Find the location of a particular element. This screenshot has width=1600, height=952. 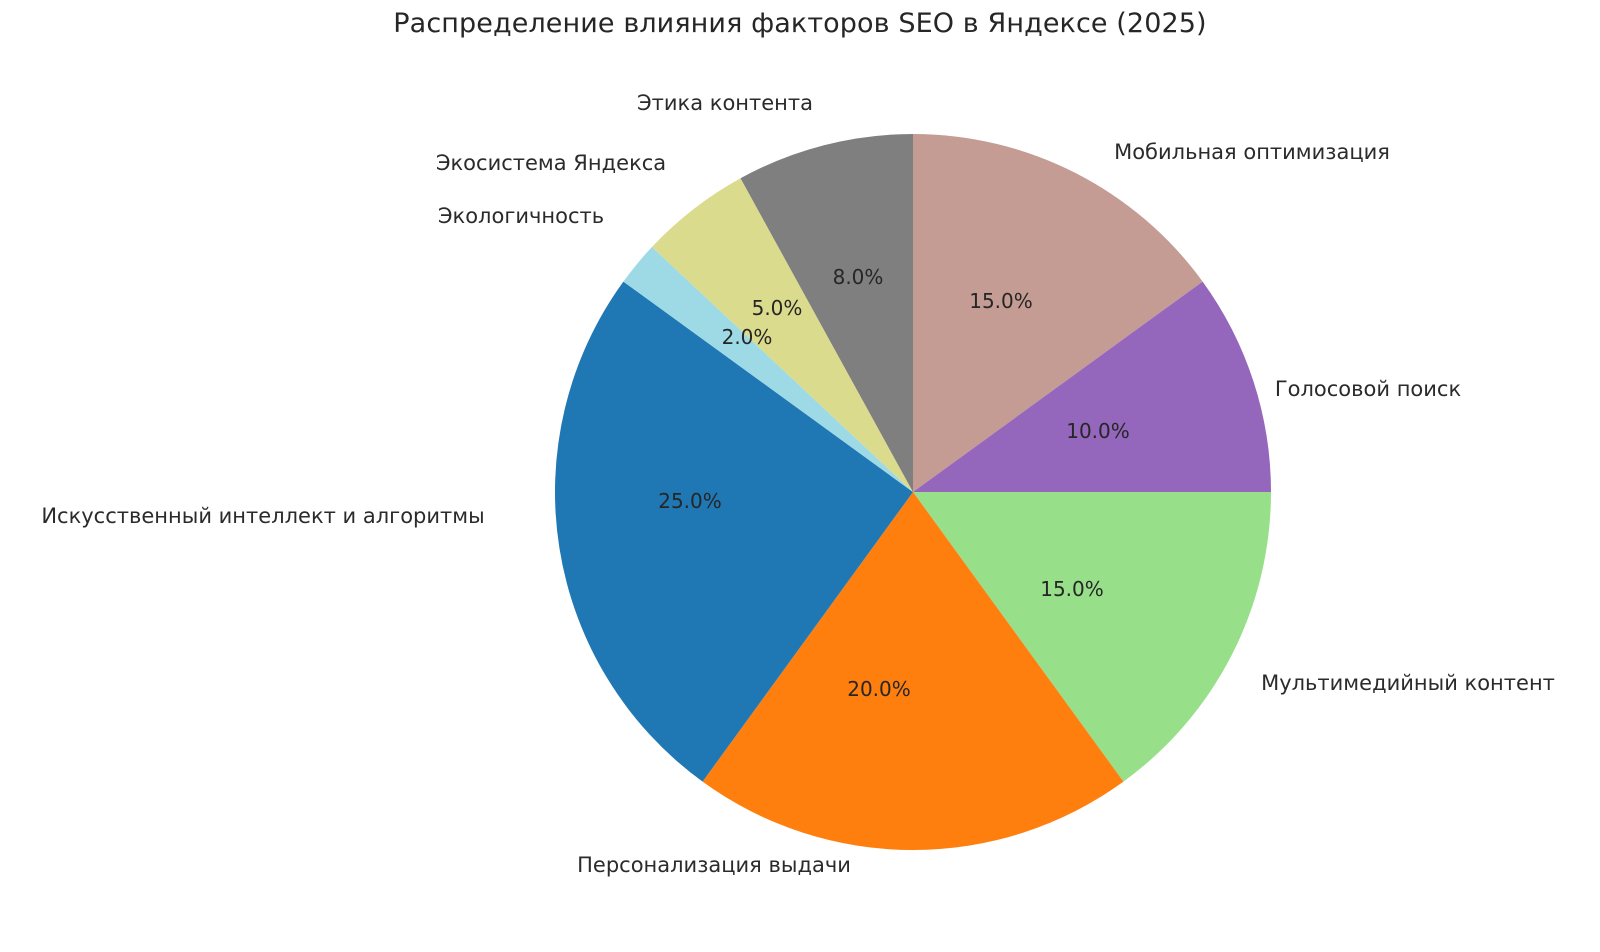

pie-slice-percent: 25.0% is located at coordinates (690, 501).